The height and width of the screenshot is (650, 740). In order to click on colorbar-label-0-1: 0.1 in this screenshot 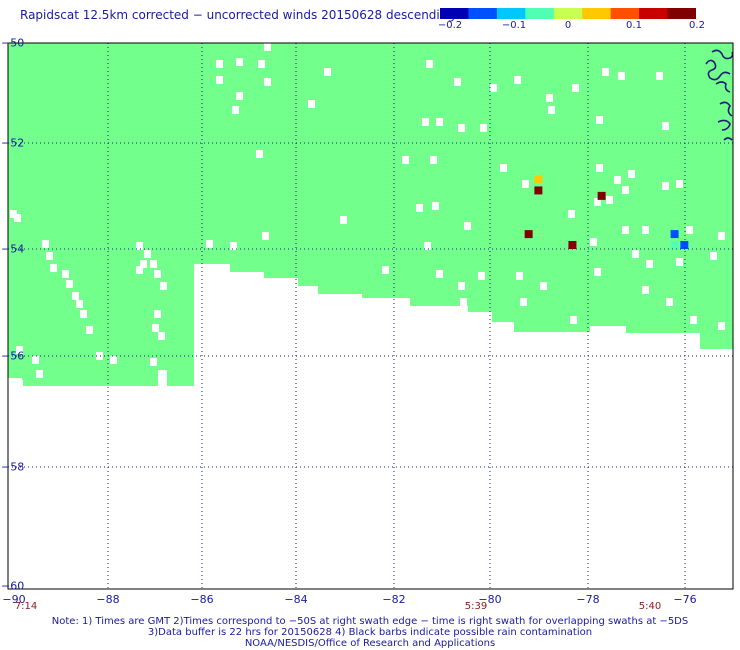, I will do `click(634, 25)`.